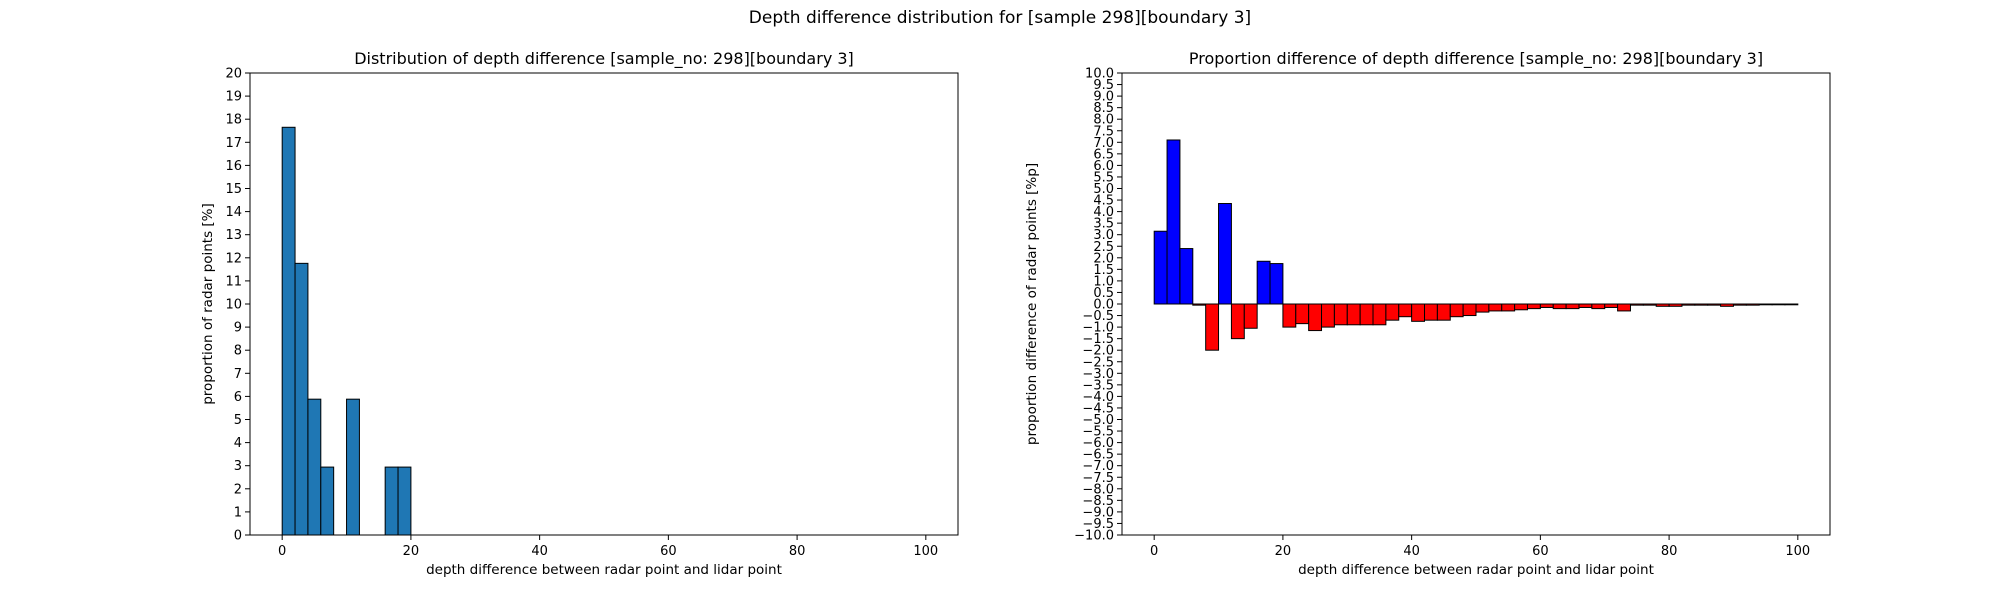 The height and width of the screenshot is (600, 2000). I want to click on y-tick-label: 2, so click(238, 489).